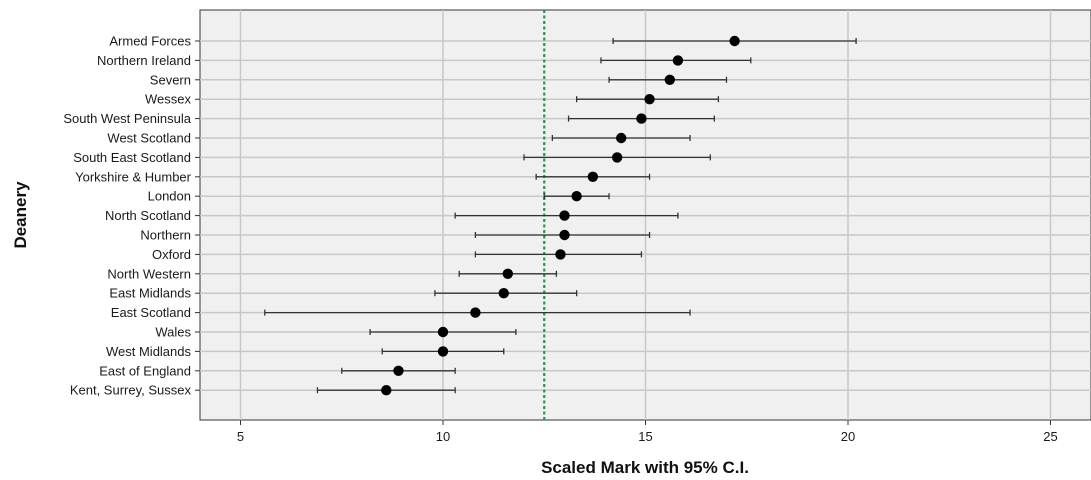 The image size is (1091, 480). Describe the element at coordinates (173, 332) in the screenshot. I see `y-tick-label: Wales` at that location.